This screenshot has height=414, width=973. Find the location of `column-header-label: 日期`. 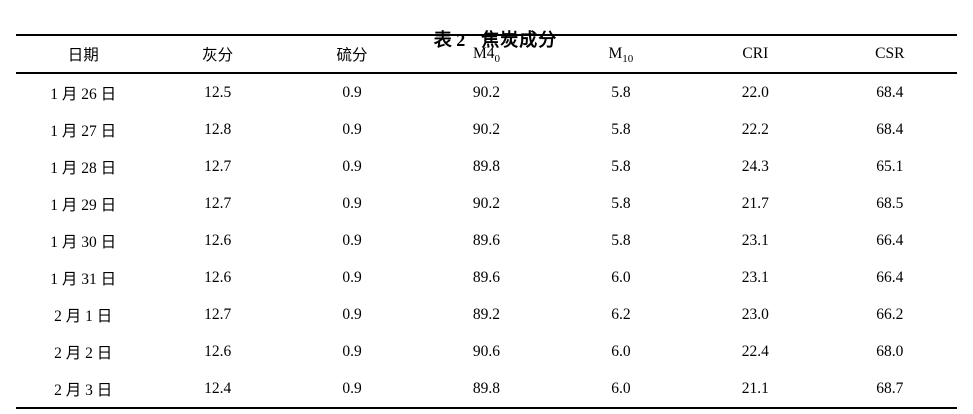

column-header-label: 日期 is located at coordinates (83, 55).